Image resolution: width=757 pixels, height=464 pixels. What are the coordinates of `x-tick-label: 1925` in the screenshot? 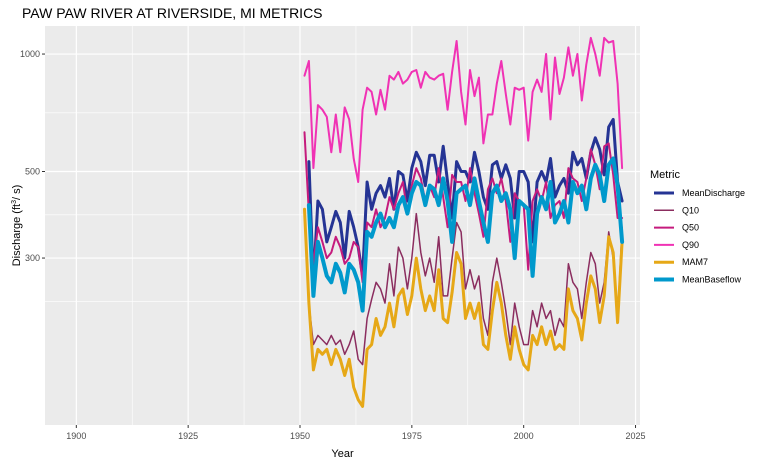 It's located at (188, 436).